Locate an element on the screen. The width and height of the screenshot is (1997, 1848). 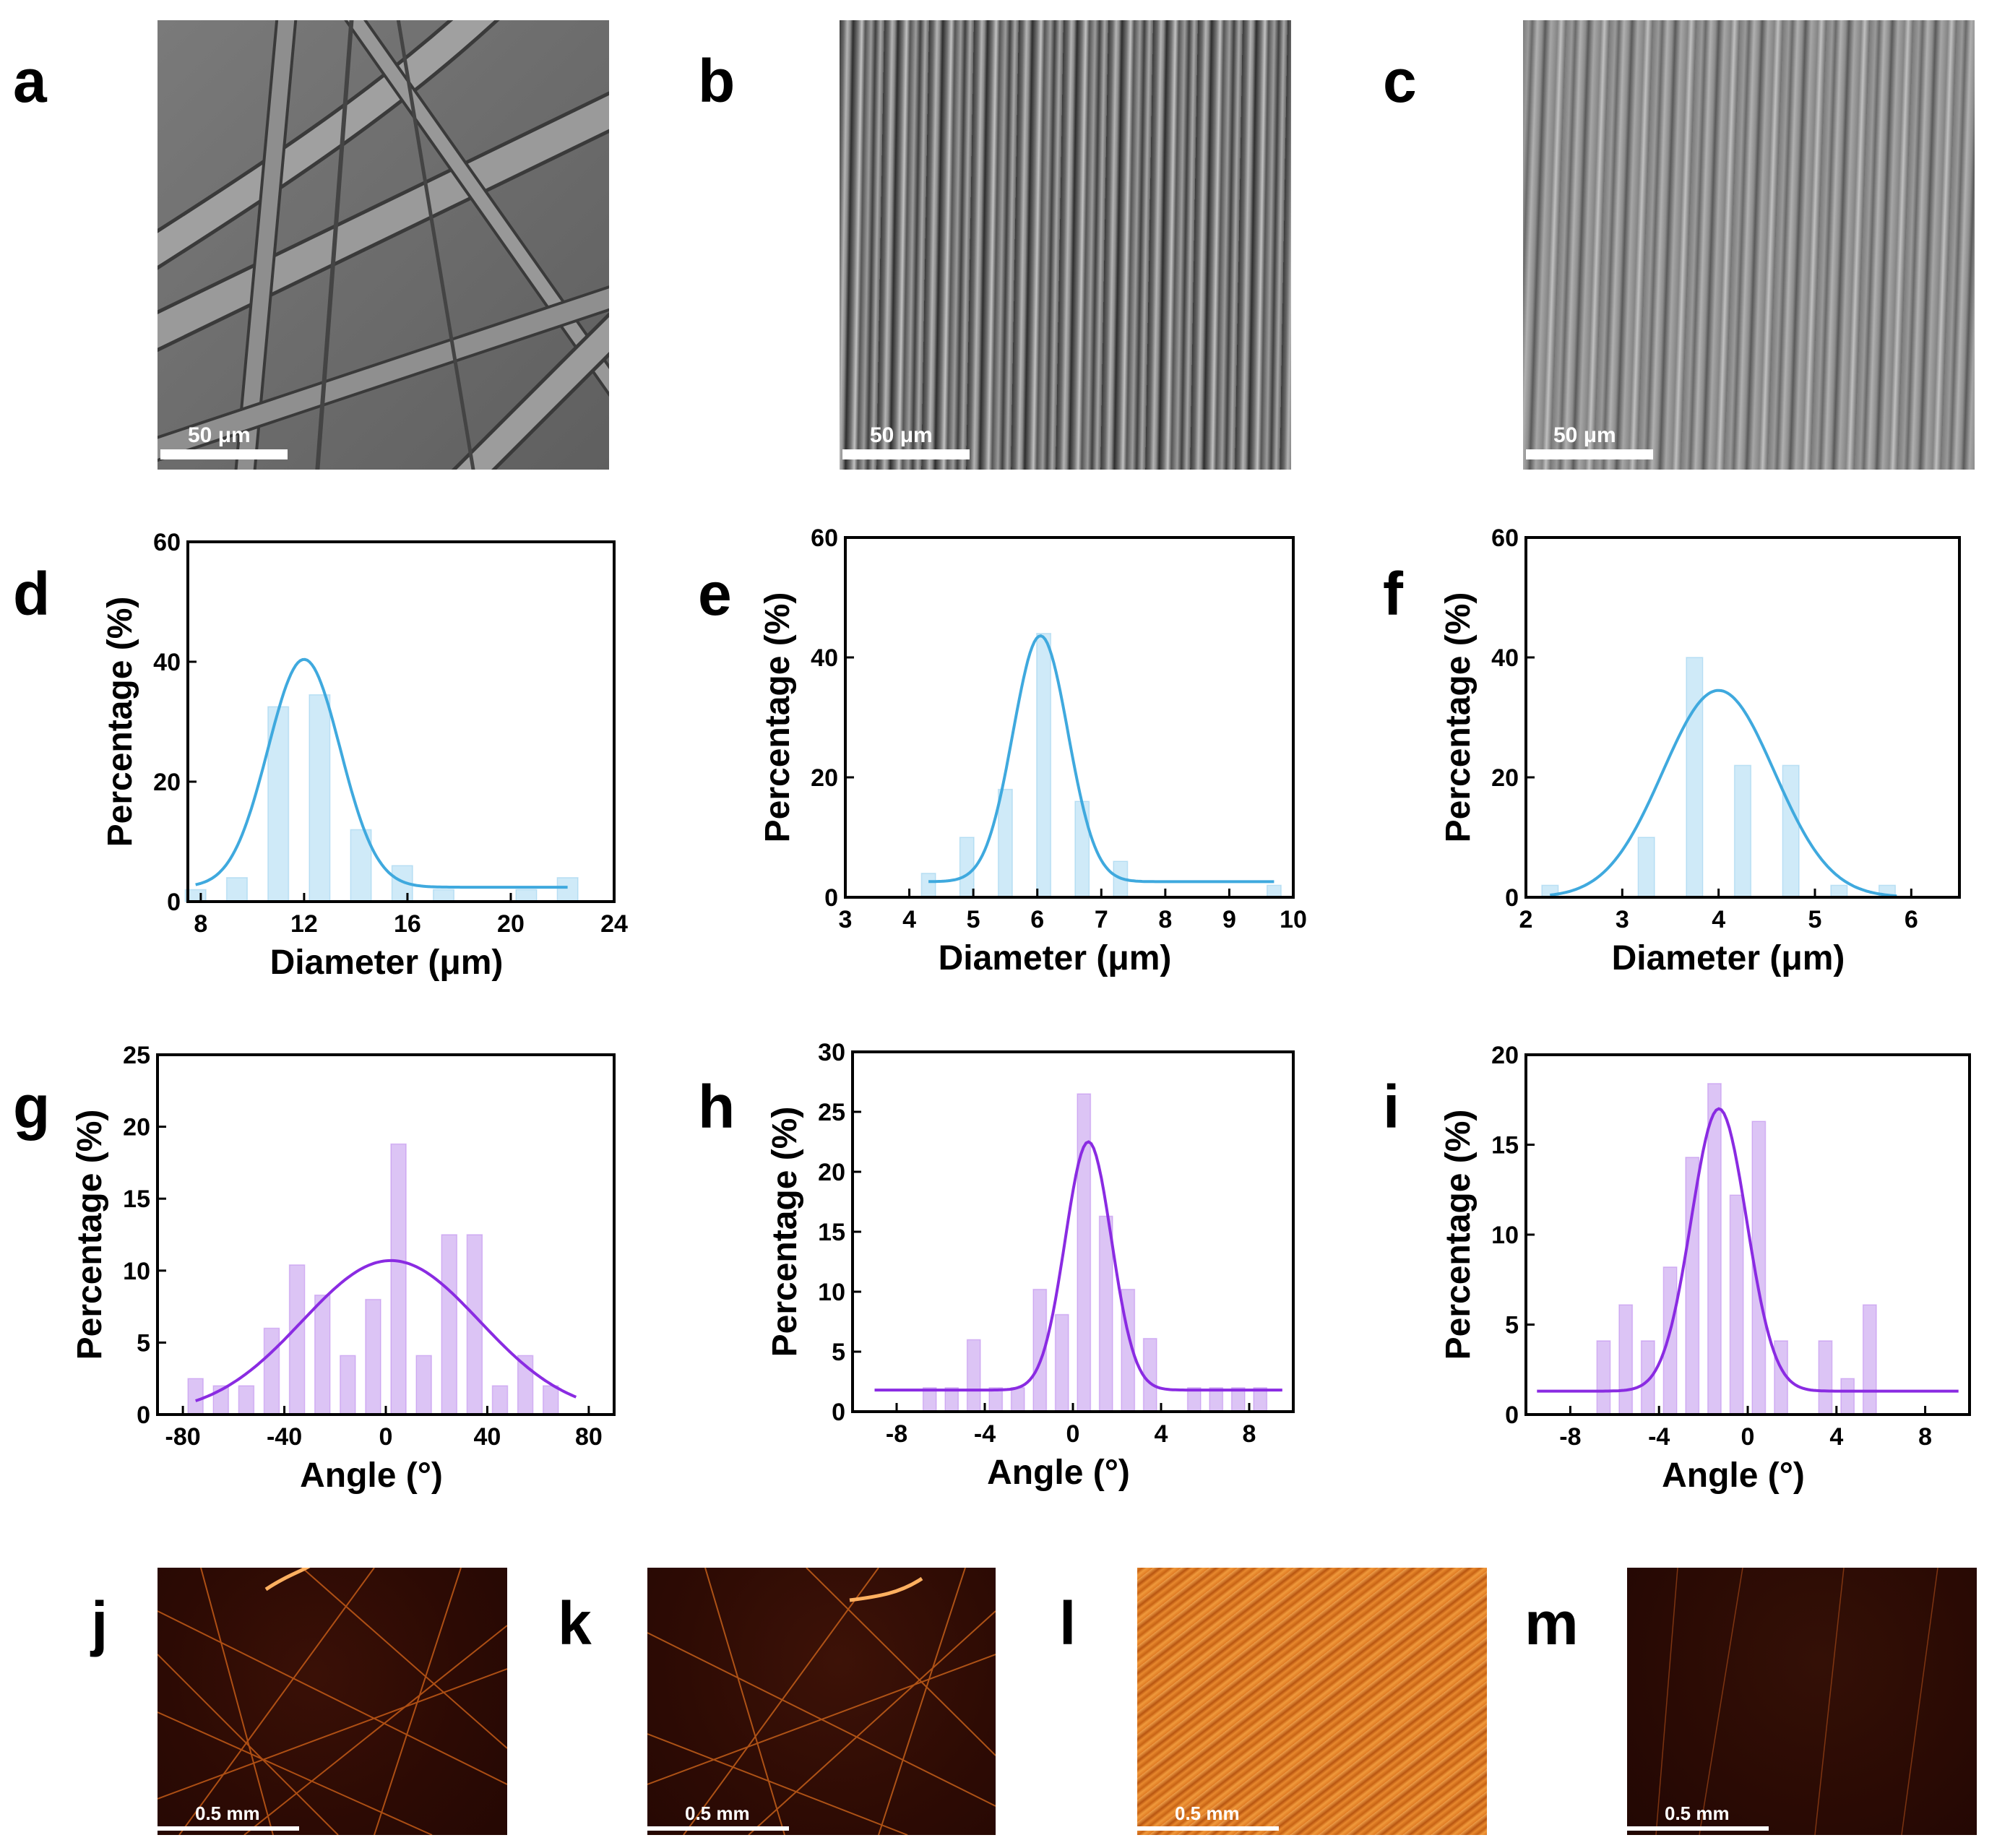
x-tick-label: -40 is located at coordinates (285, 1437).